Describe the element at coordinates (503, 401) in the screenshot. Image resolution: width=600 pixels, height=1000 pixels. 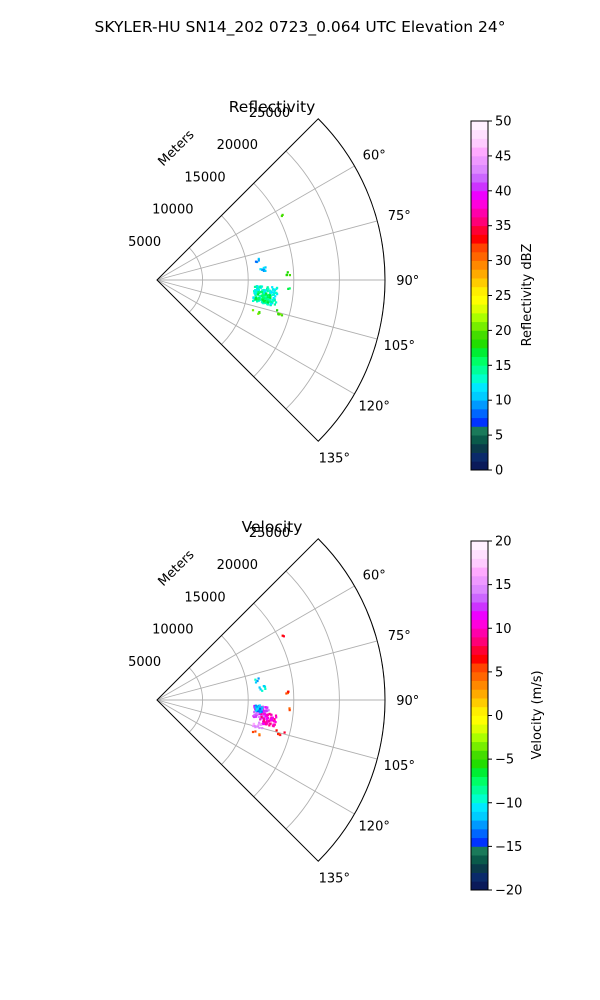
I see `colorbar-tick-label: 10` at that location.